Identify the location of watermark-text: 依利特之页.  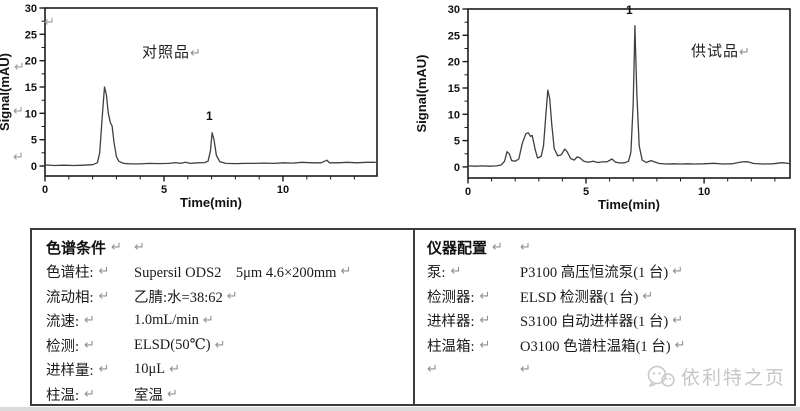
(733, 378).